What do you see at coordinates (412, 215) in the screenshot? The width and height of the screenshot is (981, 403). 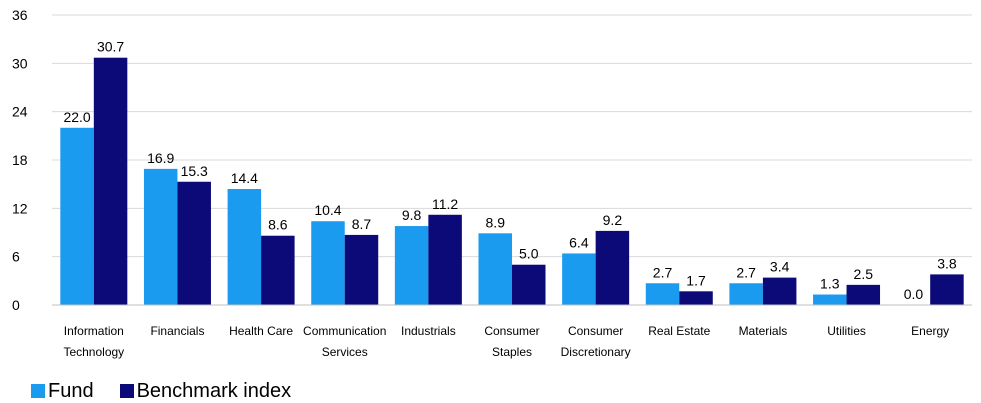 I see `data-label-fund: 9.8` at bounding box center [412, 215].